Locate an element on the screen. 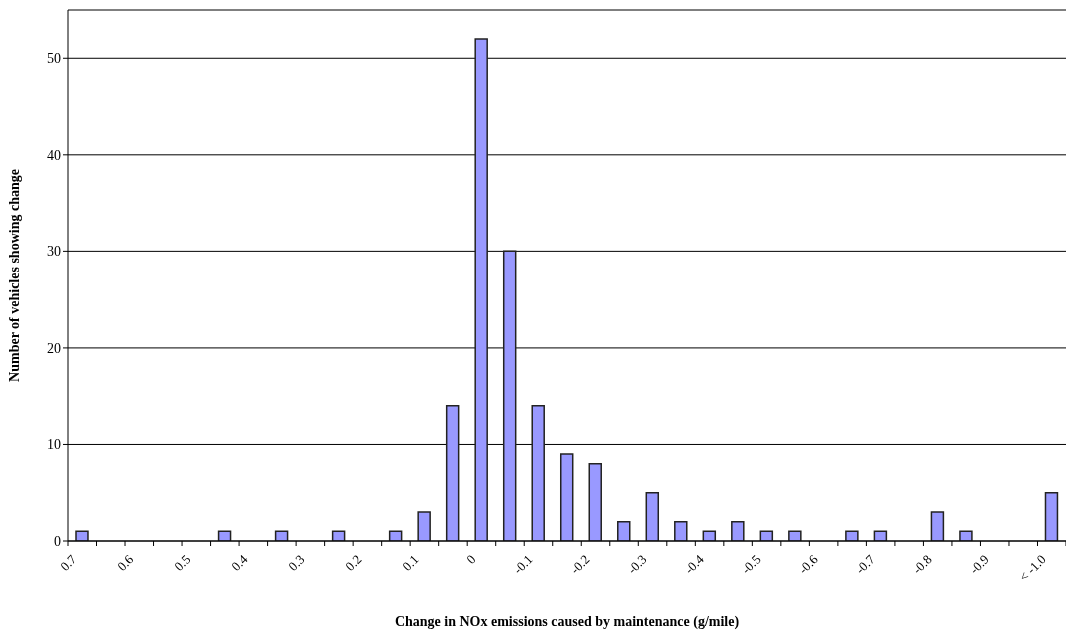  y-axis-title: Number of vehicles showing change is located at coordinates (14, 275).